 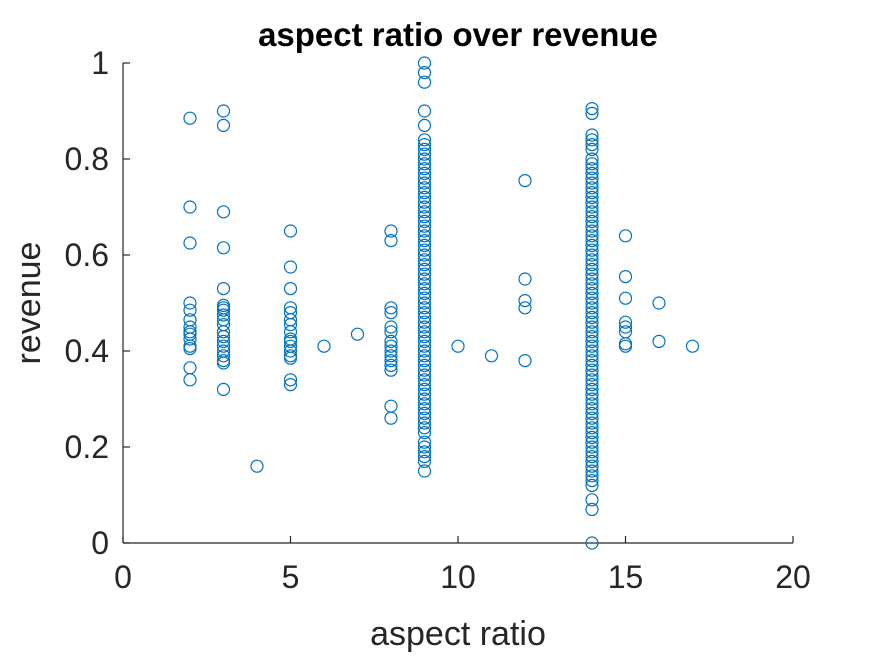 I want to click on y-tick-label: 0.8, so click(x=87, y=159).